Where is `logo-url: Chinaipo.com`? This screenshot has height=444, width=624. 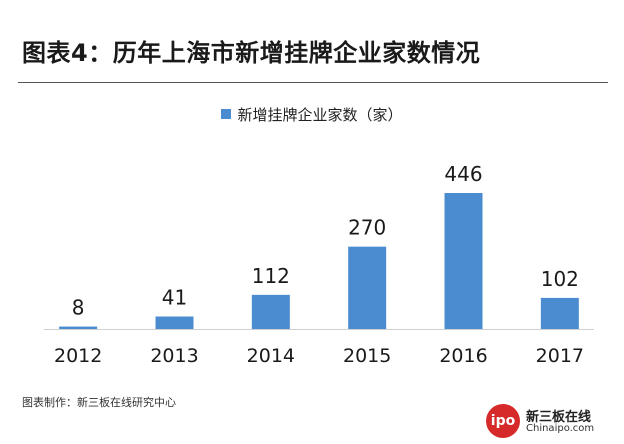
logo-url: Chinaipo.com is located at coordinates (560, 428).